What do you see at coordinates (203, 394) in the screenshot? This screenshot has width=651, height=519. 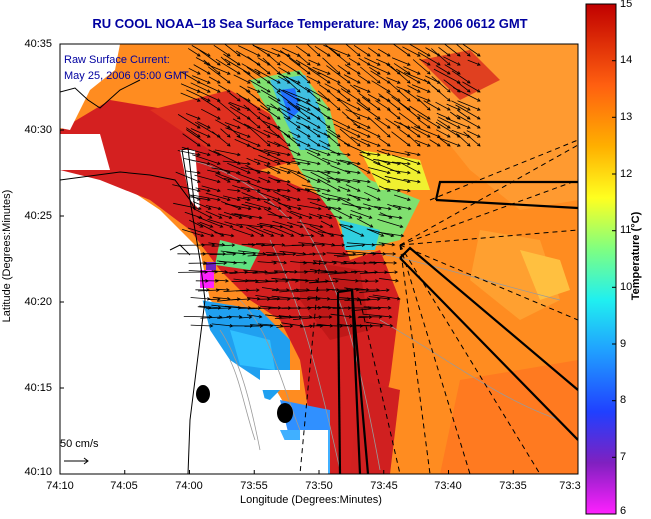 I see `station-marker` at bounding box center [203, 394].